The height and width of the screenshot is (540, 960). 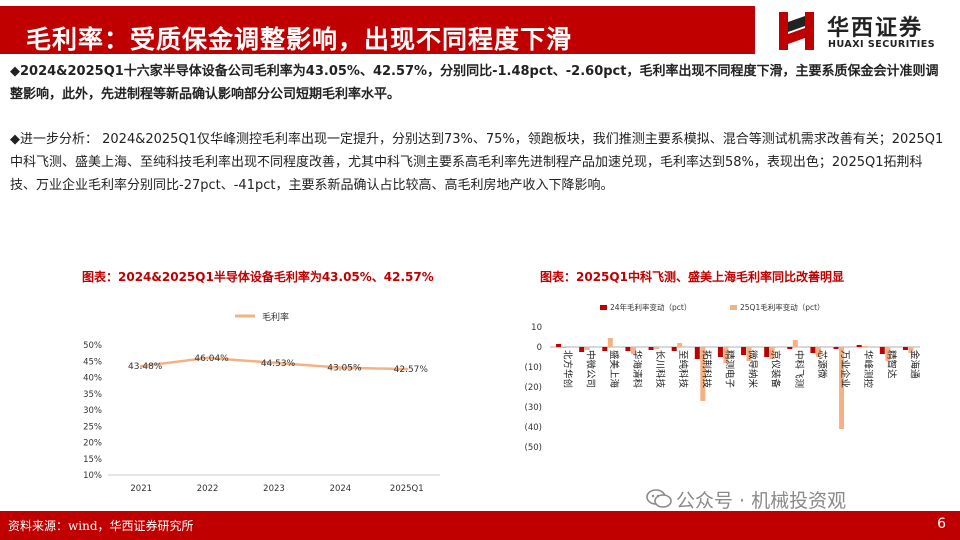 What do you see at coordinates (92, 444) in the screenshot?
I see `y-tick-label: 20%` at bounding box center [92, 444].